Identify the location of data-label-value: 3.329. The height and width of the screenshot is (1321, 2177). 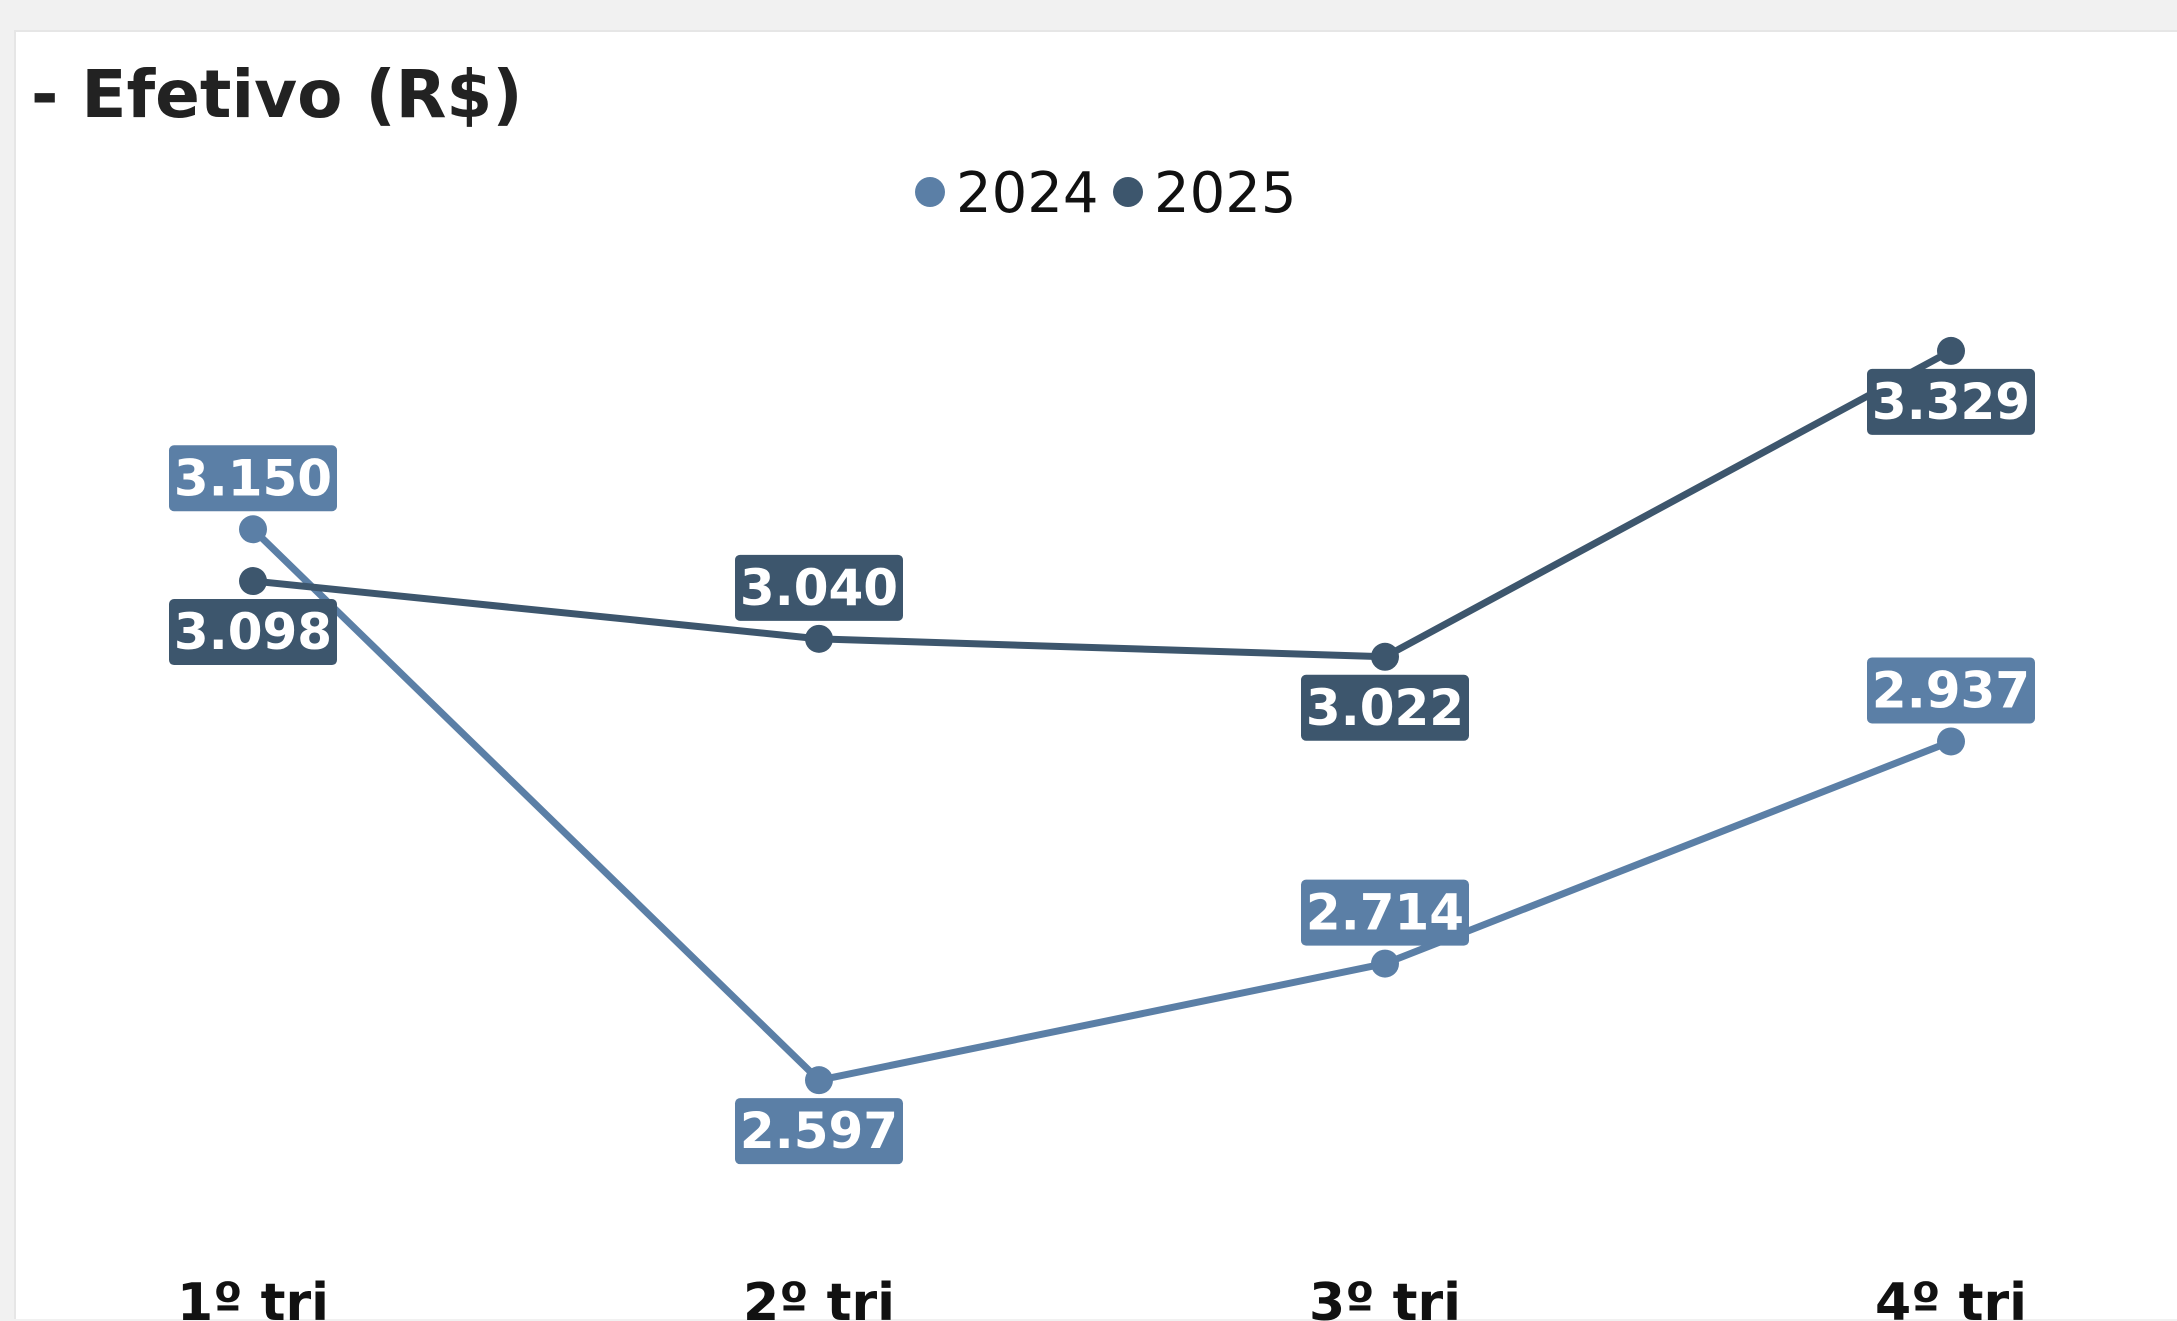
(1951, 402).